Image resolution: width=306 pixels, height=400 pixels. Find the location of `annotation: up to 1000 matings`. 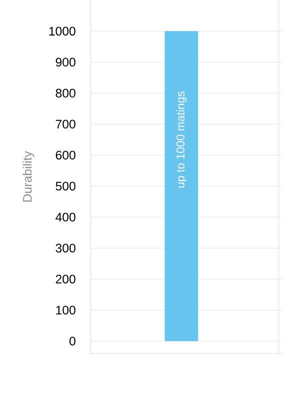

annotation: up to 1000 matings is located at coordinates (181, 140).